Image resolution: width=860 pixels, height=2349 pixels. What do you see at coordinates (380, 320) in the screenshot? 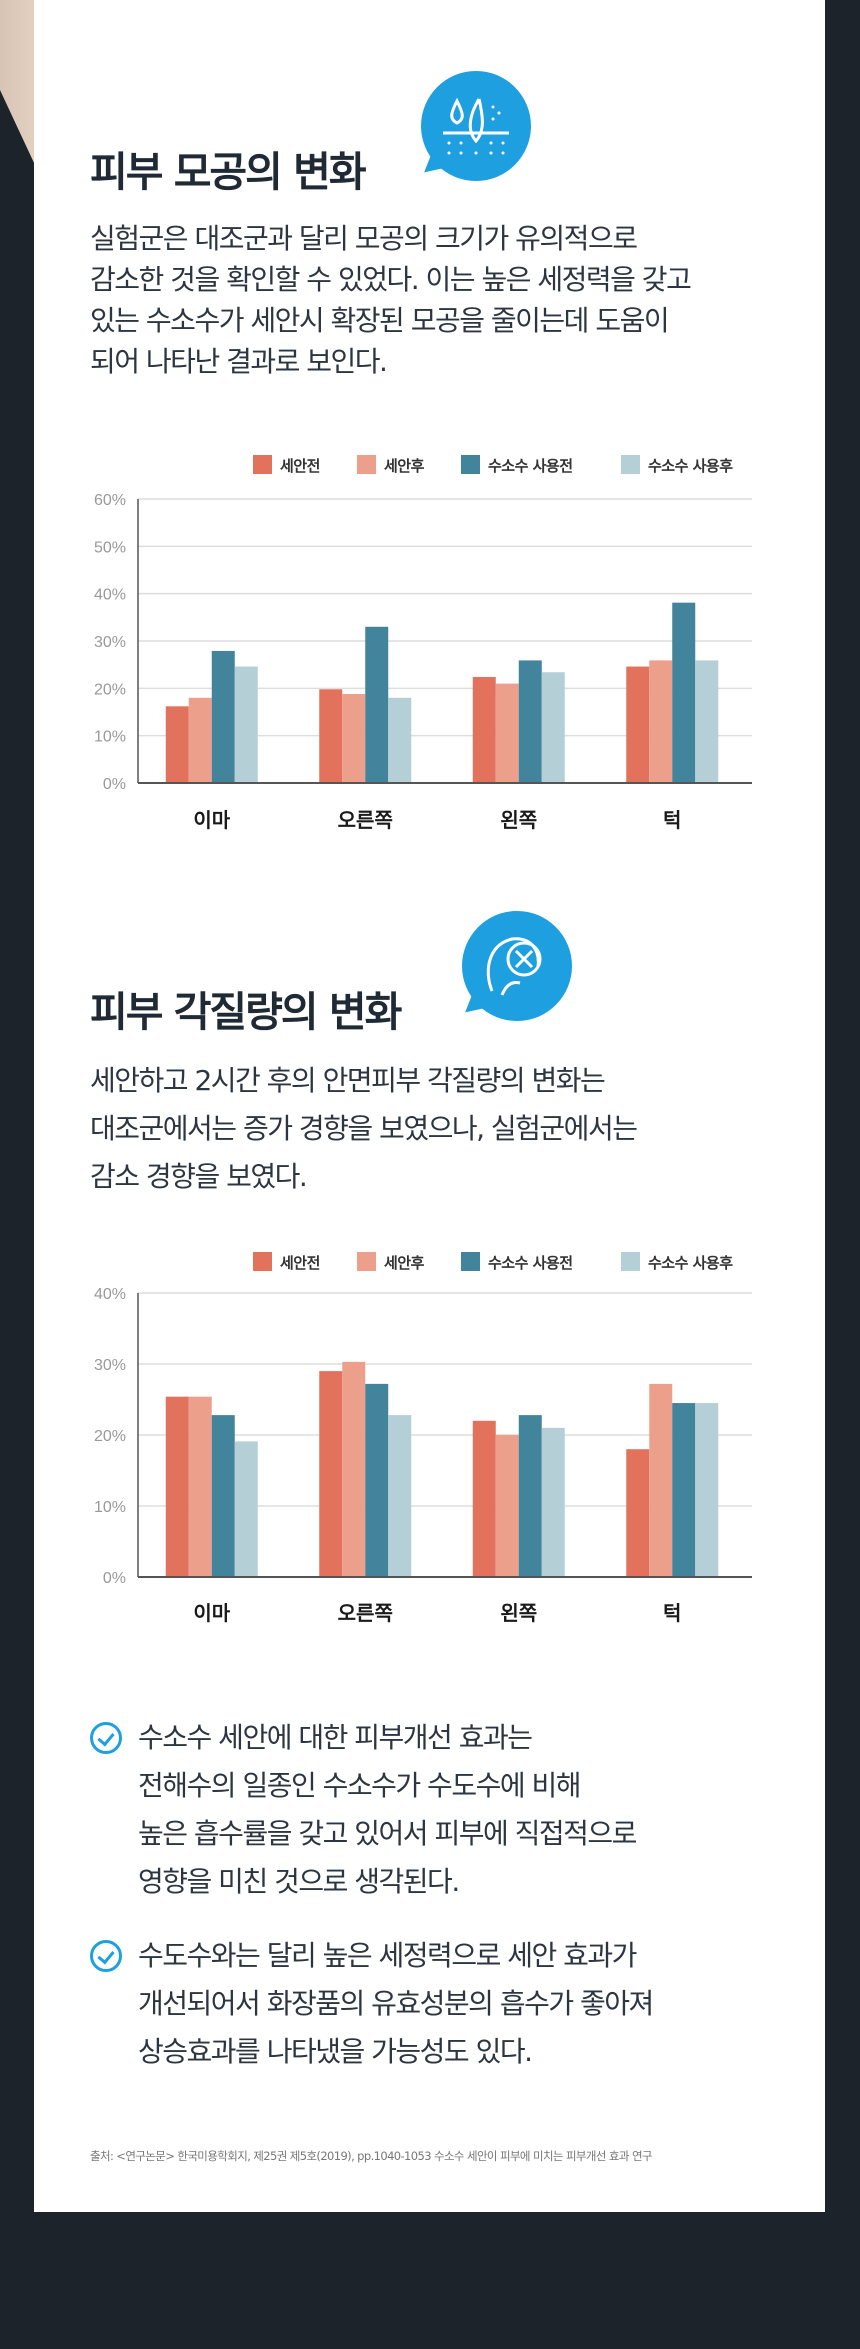
I see `paragraph-line: 있는 수소수가 세안시 확장된 모공을 줄이는데 도움이` at bounding box center [380, 320].